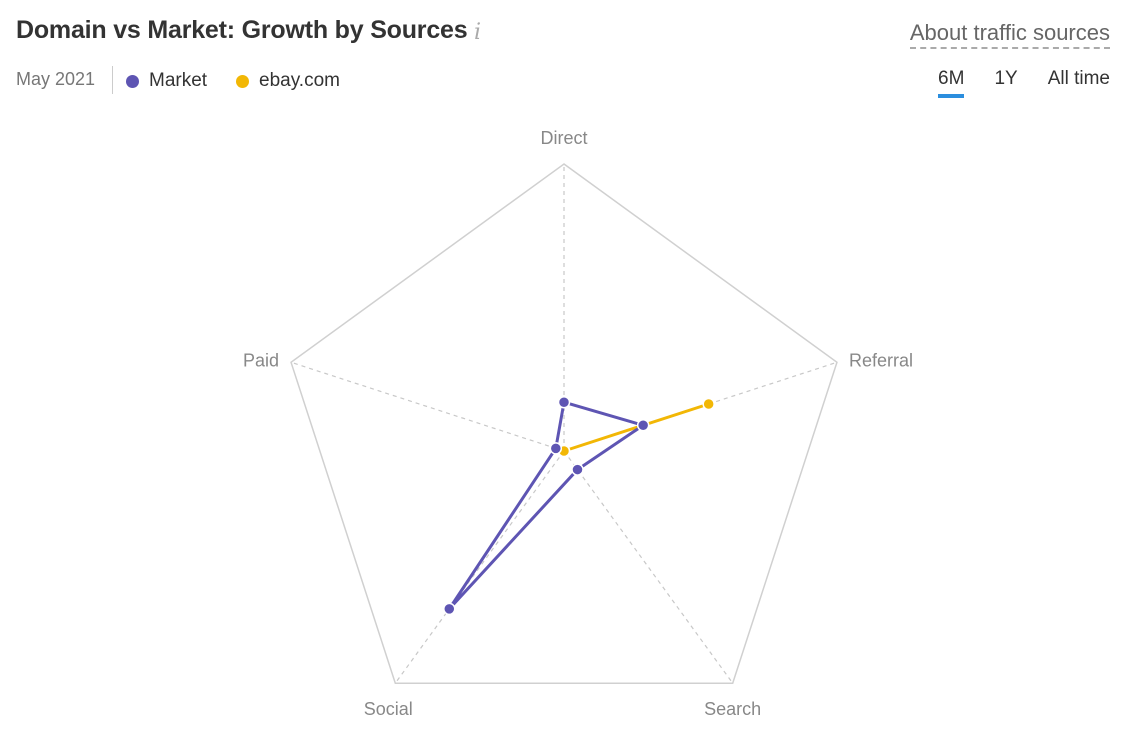  I want to click on legend-label-market: Market, so click(178, 80).